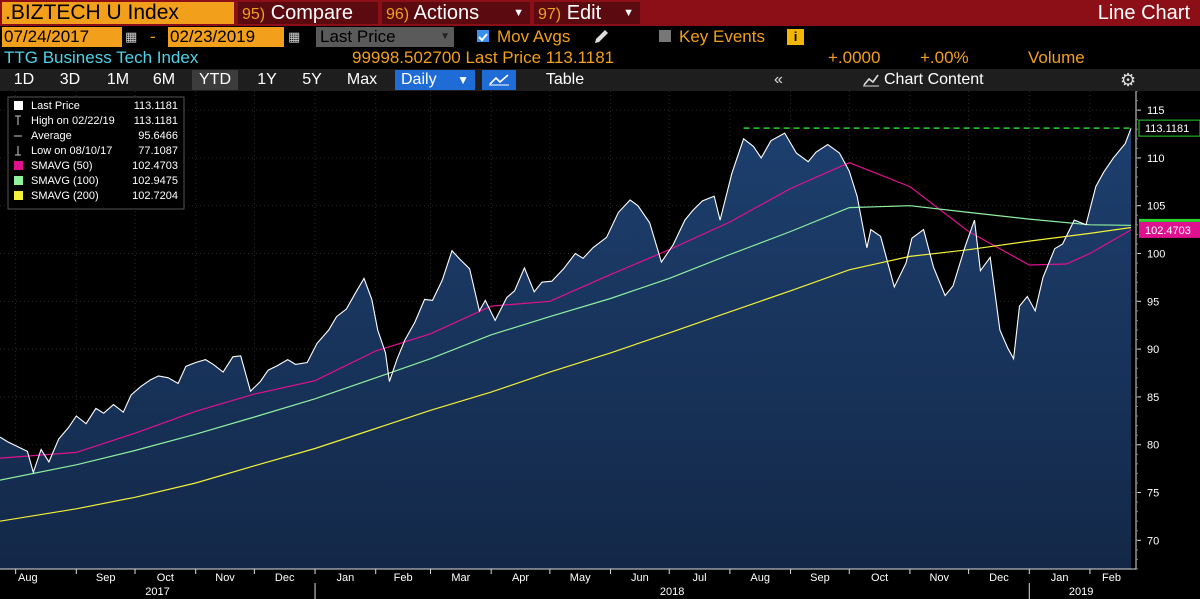 The image size is (1200, 599). What do you see at coordinates (499, 80) in the screenshot?
I see `line-chart-icon` at bounding box center [499, 80].